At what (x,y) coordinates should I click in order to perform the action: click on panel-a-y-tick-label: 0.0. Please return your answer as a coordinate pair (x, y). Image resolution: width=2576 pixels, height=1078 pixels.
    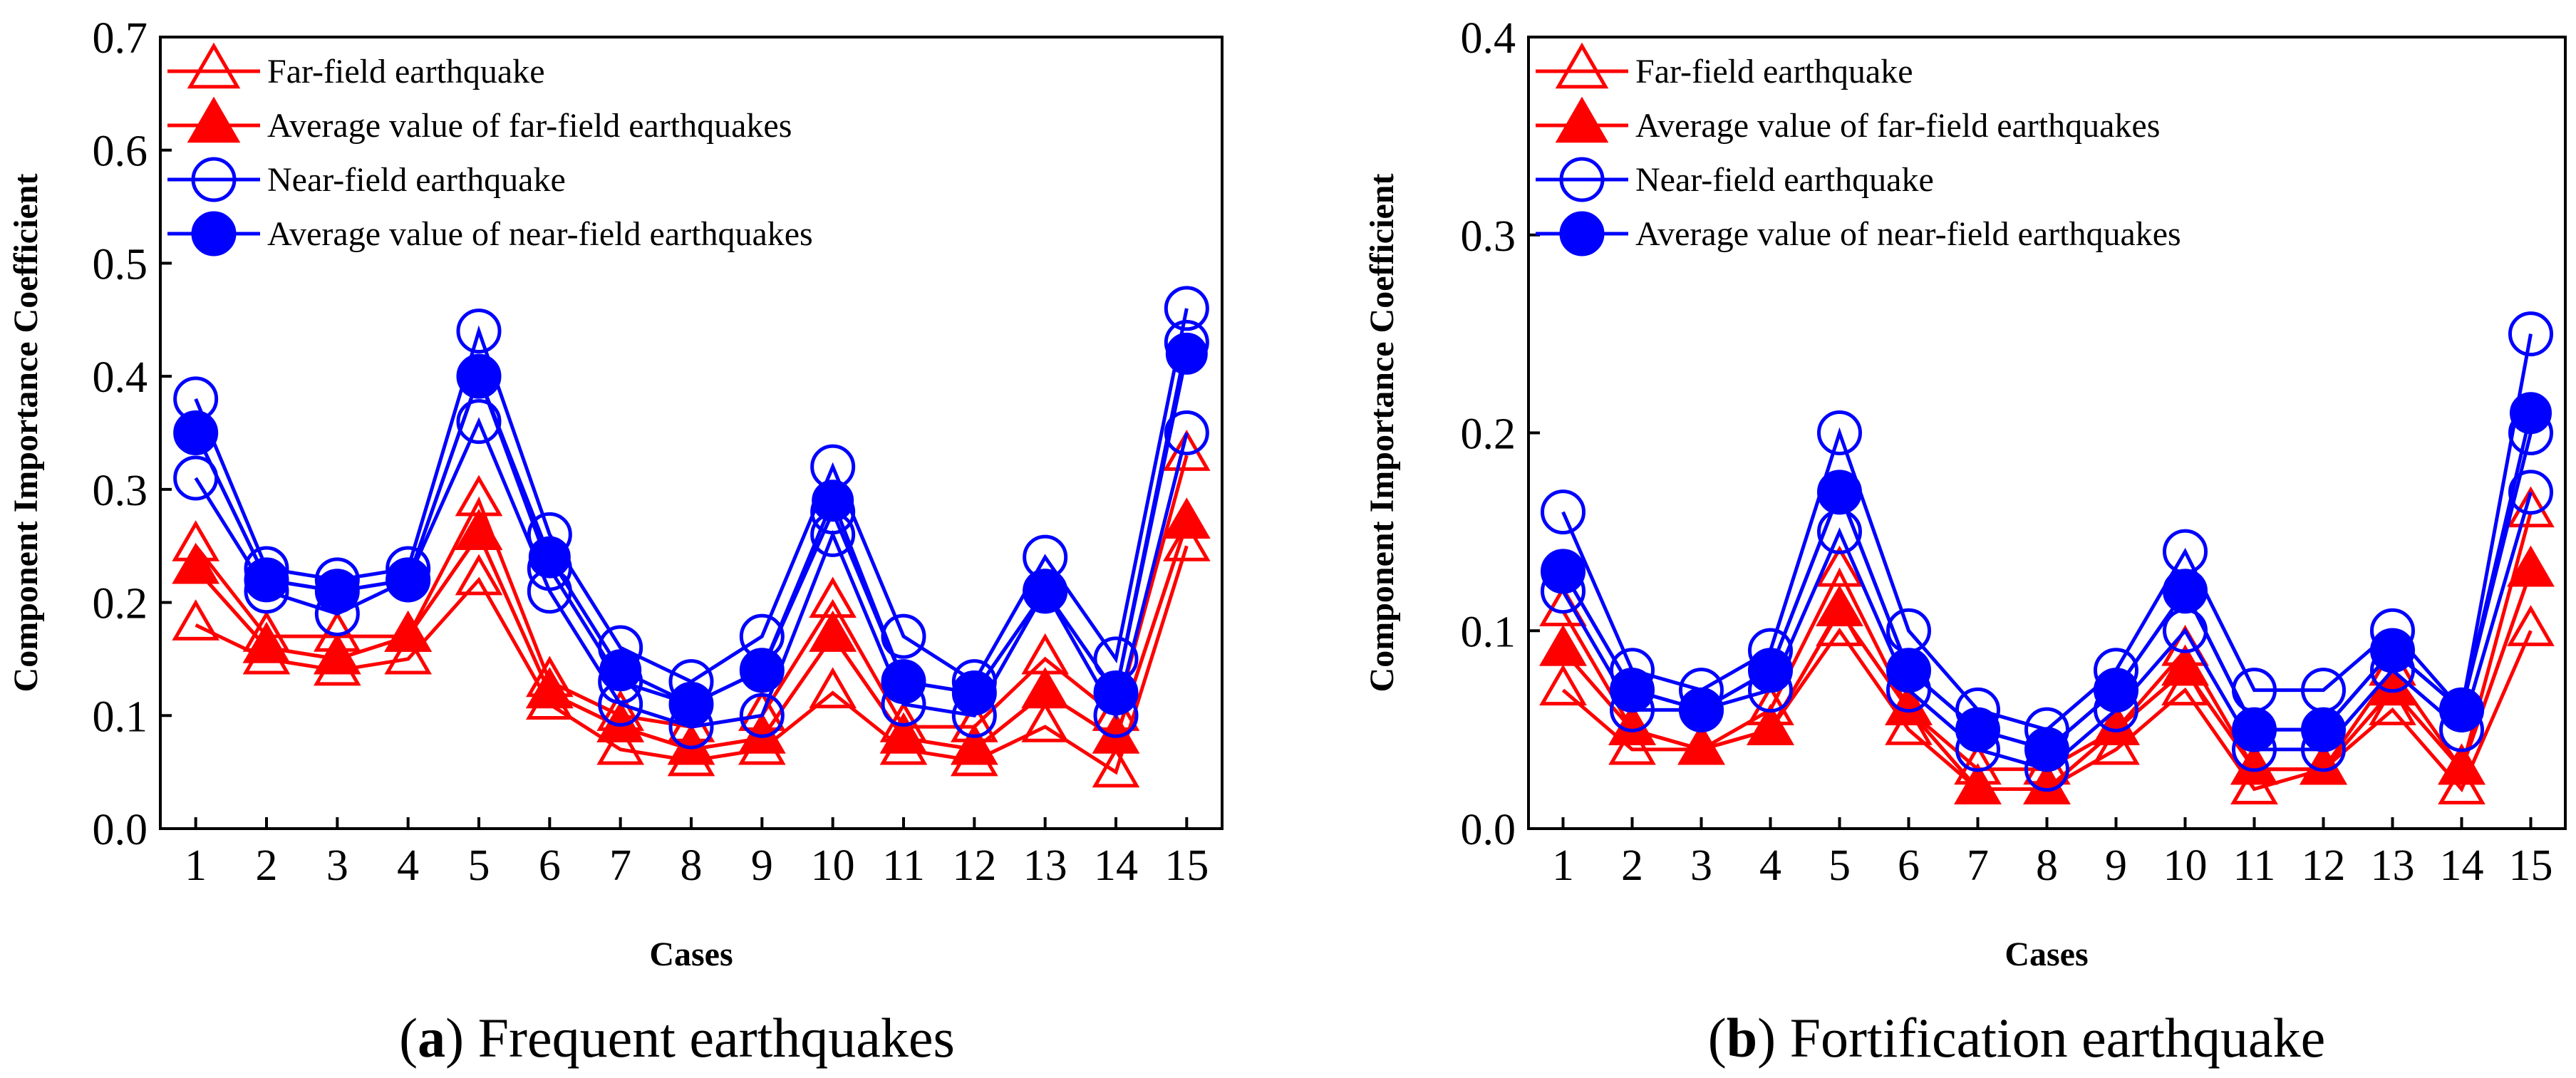
    Looking at the image, I should click on (120, 830).